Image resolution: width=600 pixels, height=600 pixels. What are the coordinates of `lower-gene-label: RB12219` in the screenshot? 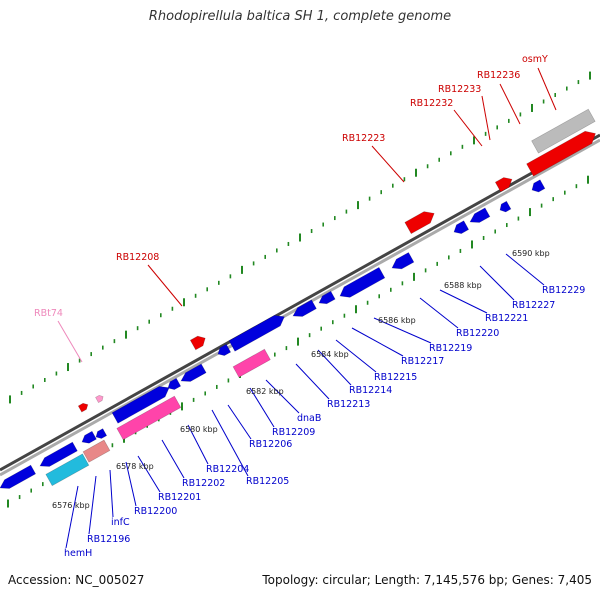 It's located at (450, 348).